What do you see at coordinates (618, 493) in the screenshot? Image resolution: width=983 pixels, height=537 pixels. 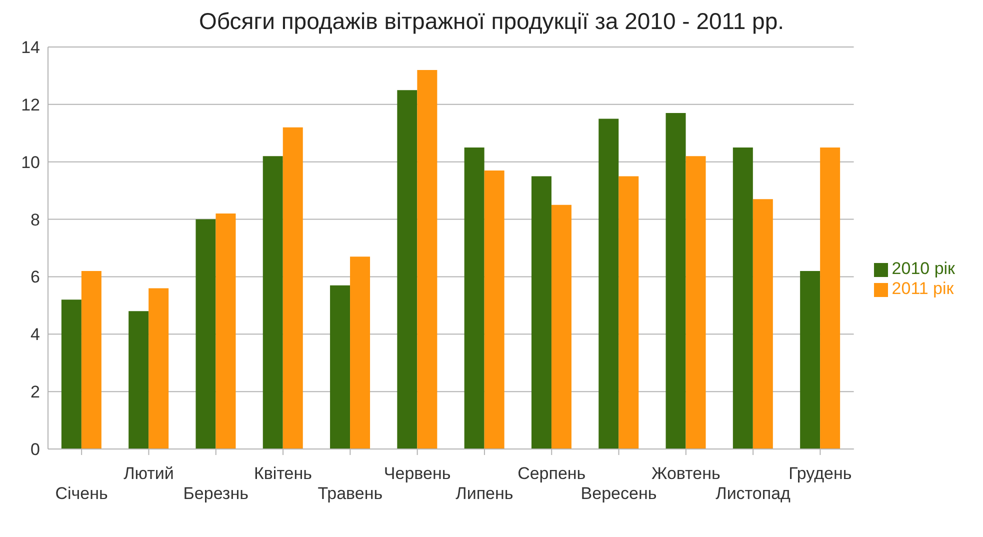 I see `x-tick-label: Вересень` at bounding box center [618, 493].